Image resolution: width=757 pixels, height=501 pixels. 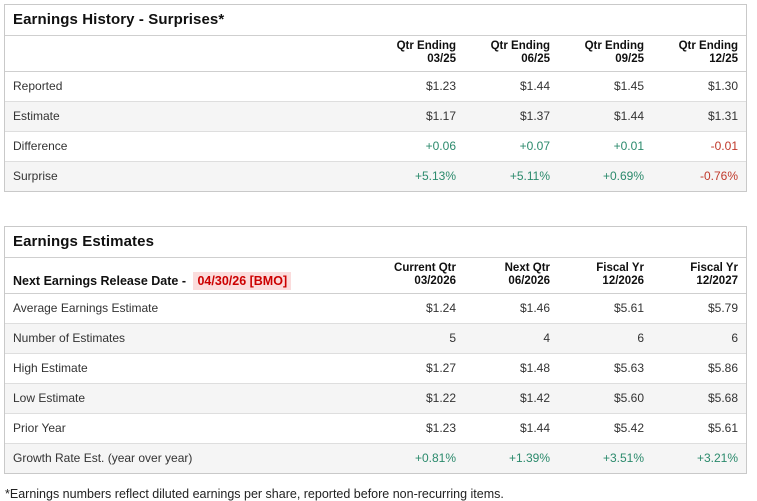 What do you see at coordinates (699, 116) in the screenshot?
I see `cell-value: $1.31` at bounding box center [699, 116].